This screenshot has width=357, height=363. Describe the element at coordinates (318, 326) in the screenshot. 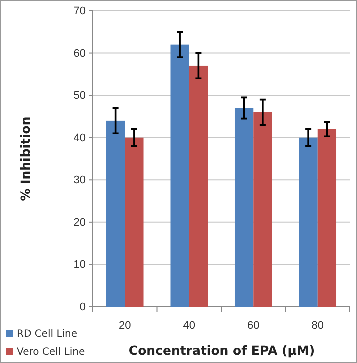

I see `x-tick-label: 80` at that location.